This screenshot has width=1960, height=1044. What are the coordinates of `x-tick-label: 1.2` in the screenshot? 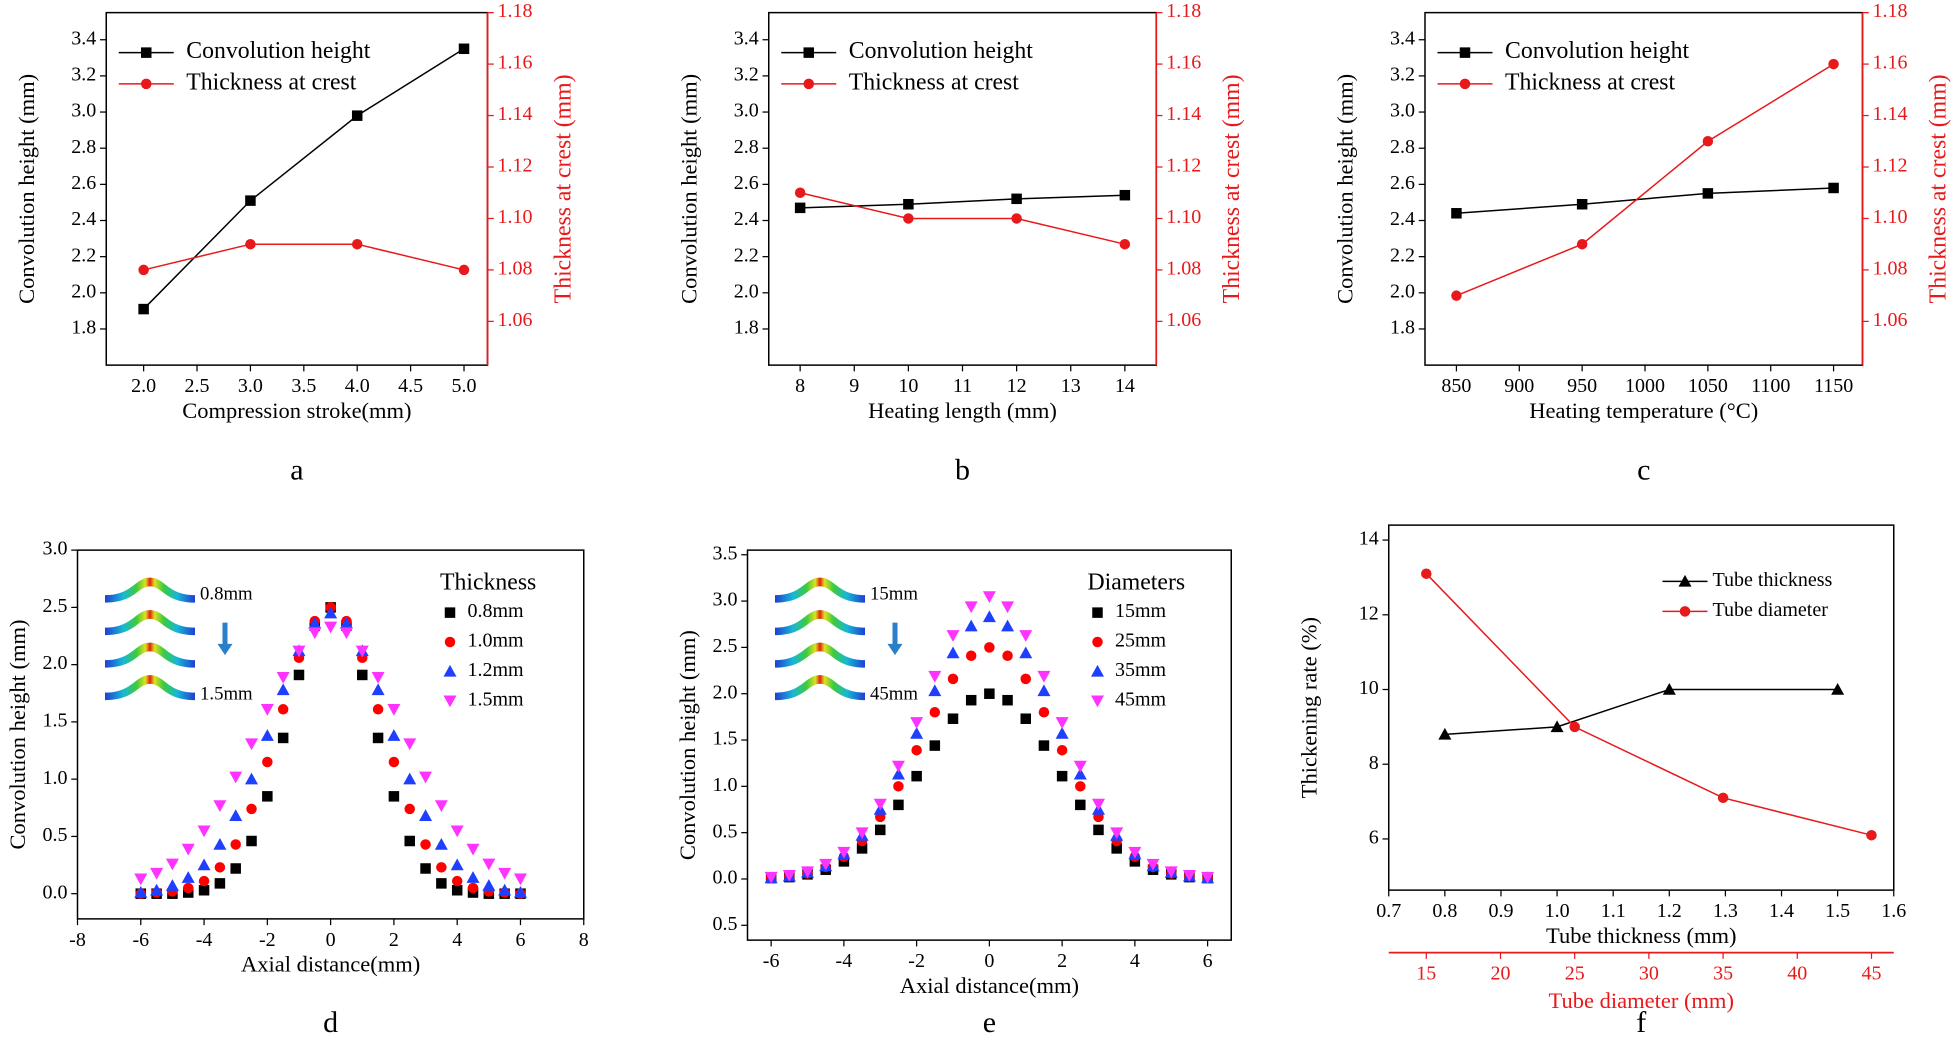 It's located at (1669, 911).